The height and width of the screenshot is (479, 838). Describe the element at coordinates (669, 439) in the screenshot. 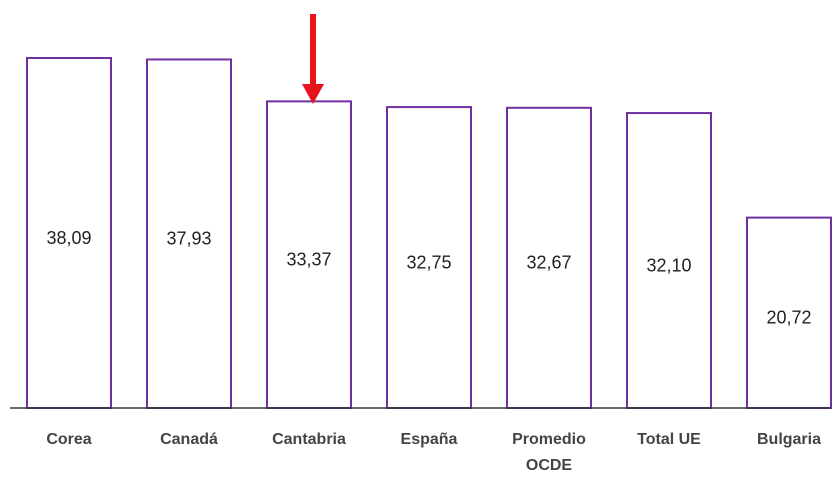

I see `x-tick-label: Total UE` at that location.